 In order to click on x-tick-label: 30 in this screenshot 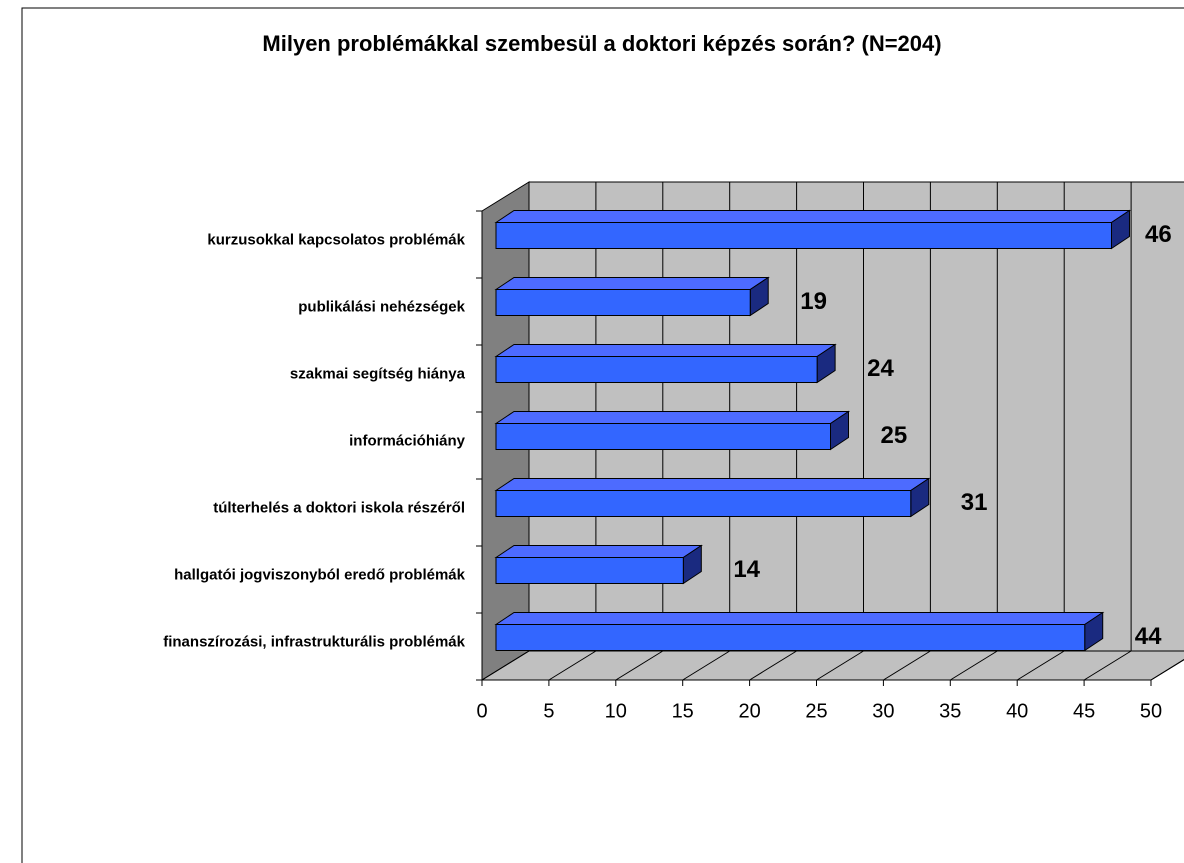, I will do `click(883, 711)`.